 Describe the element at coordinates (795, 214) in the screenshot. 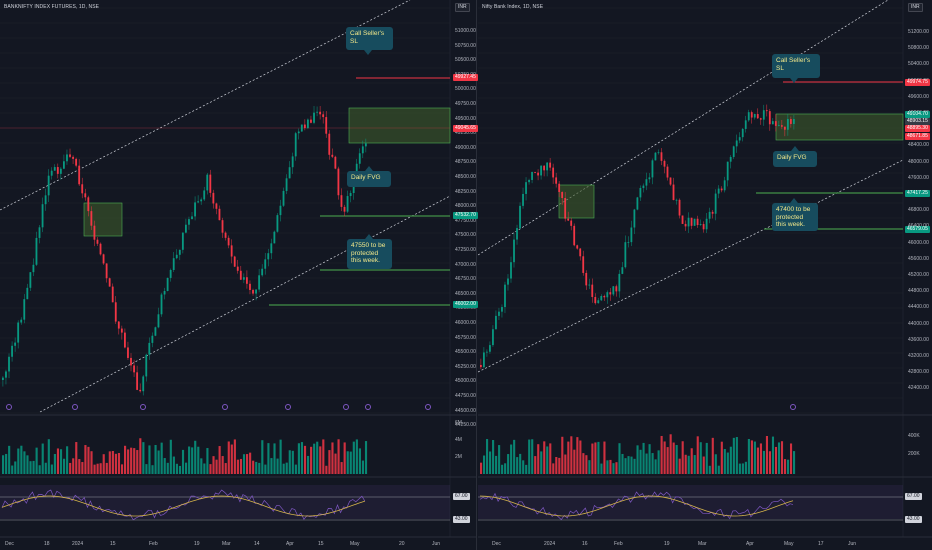

I see `right-callout-protect: 47400 to be protected this week.` at that location.